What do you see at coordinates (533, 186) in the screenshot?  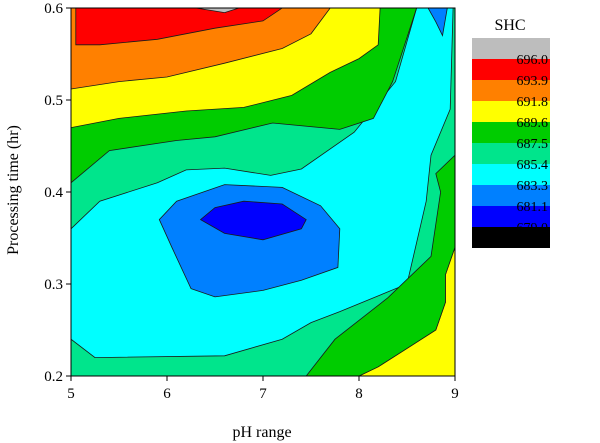 I see `legend-level-label: 683.3` at bounding box center [533, 186].